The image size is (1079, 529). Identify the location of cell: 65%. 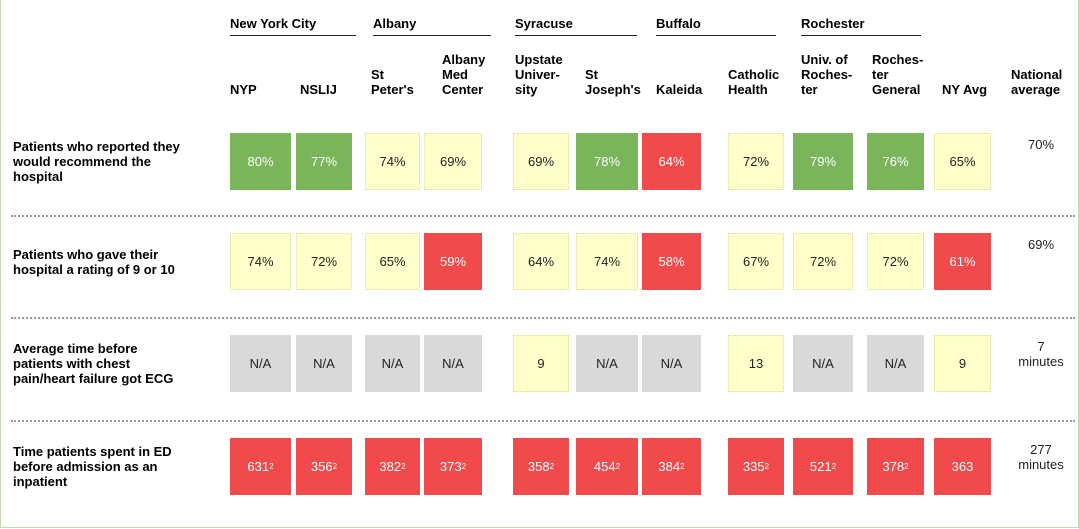
(962, 161).